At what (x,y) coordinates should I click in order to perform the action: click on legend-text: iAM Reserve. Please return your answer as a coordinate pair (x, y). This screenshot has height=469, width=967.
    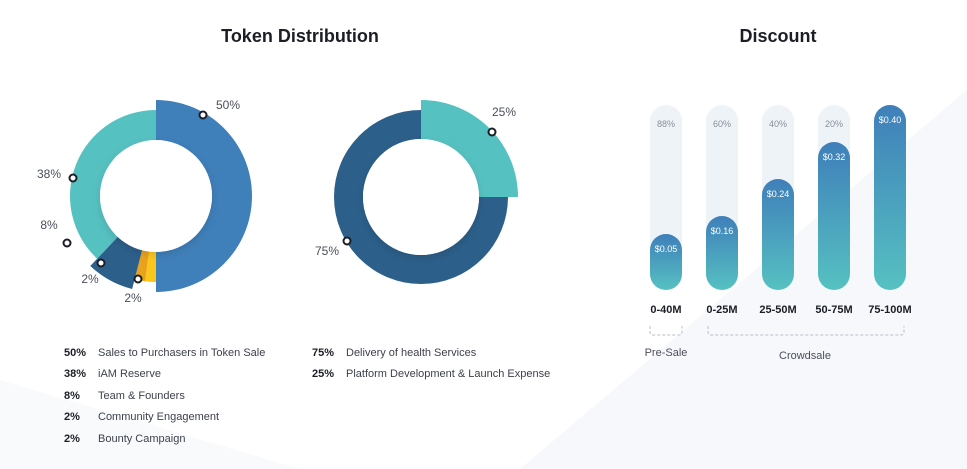
    Looking at the image, I should click on (129, 374).